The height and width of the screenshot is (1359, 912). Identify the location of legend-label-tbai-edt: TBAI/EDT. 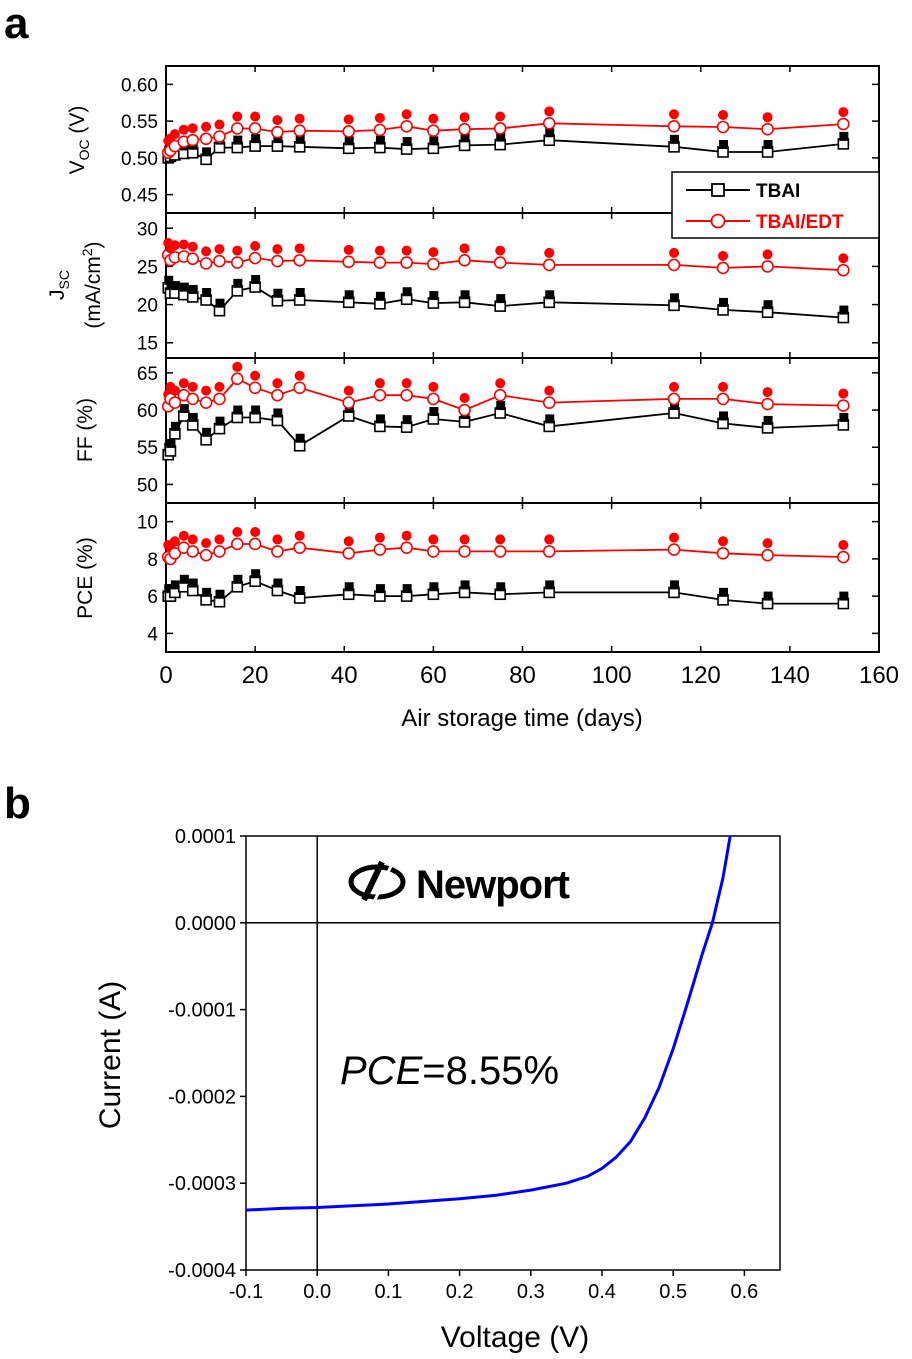
(800, 222).